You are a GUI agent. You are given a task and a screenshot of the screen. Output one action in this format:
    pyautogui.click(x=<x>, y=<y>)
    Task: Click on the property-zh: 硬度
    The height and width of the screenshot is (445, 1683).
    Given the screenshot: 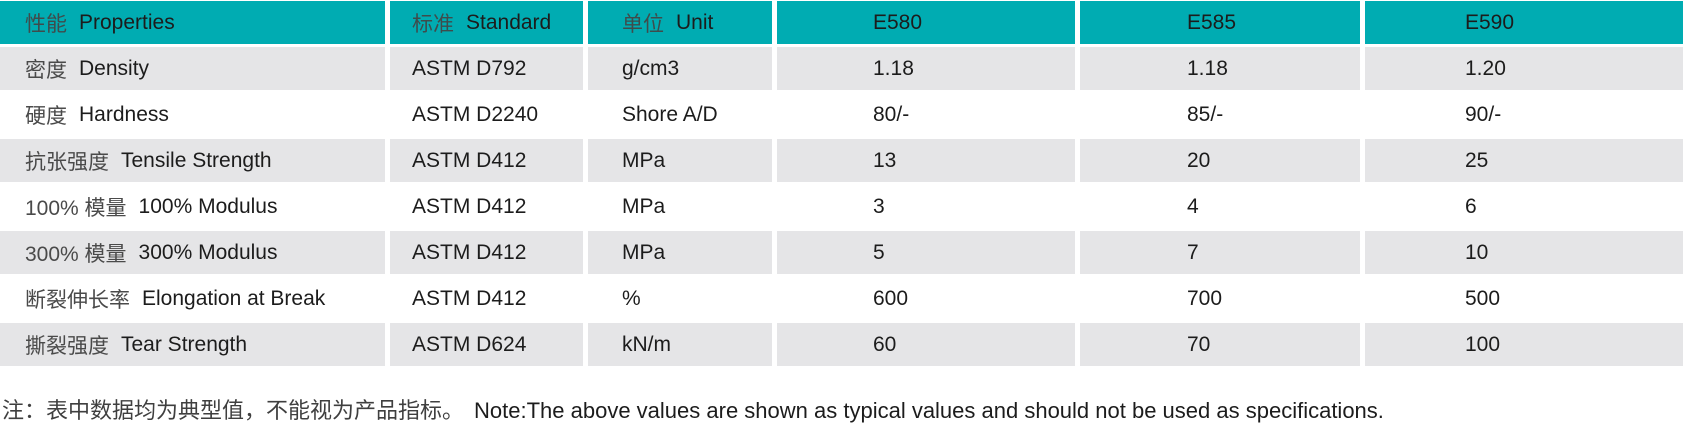 What is the action you would take?
    pyautogui.click(x=46, y=116)
    